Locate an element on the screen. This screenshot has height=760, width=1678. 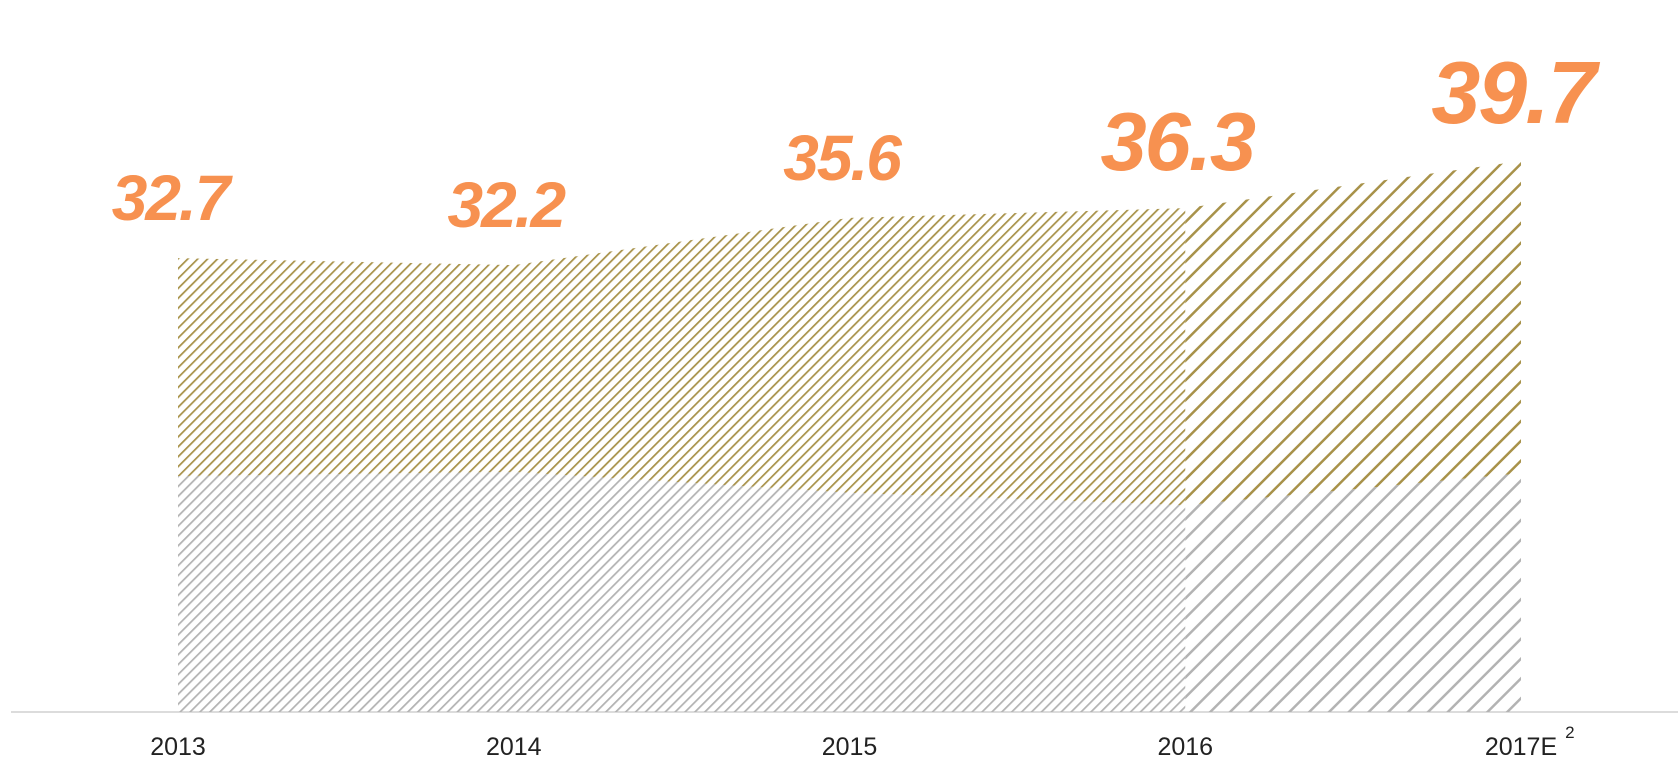
footnote-marker: 2 is located at coordinates (1569, 732).